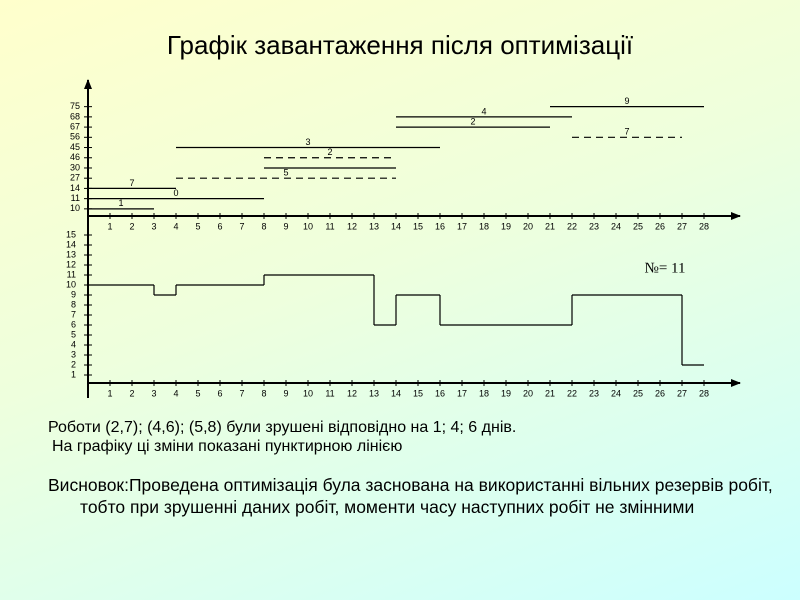 The image size is (800, 600). Describe the element at coordinates (75, 178) in the screenshot. I see `y-tick-label: 27` at that location.